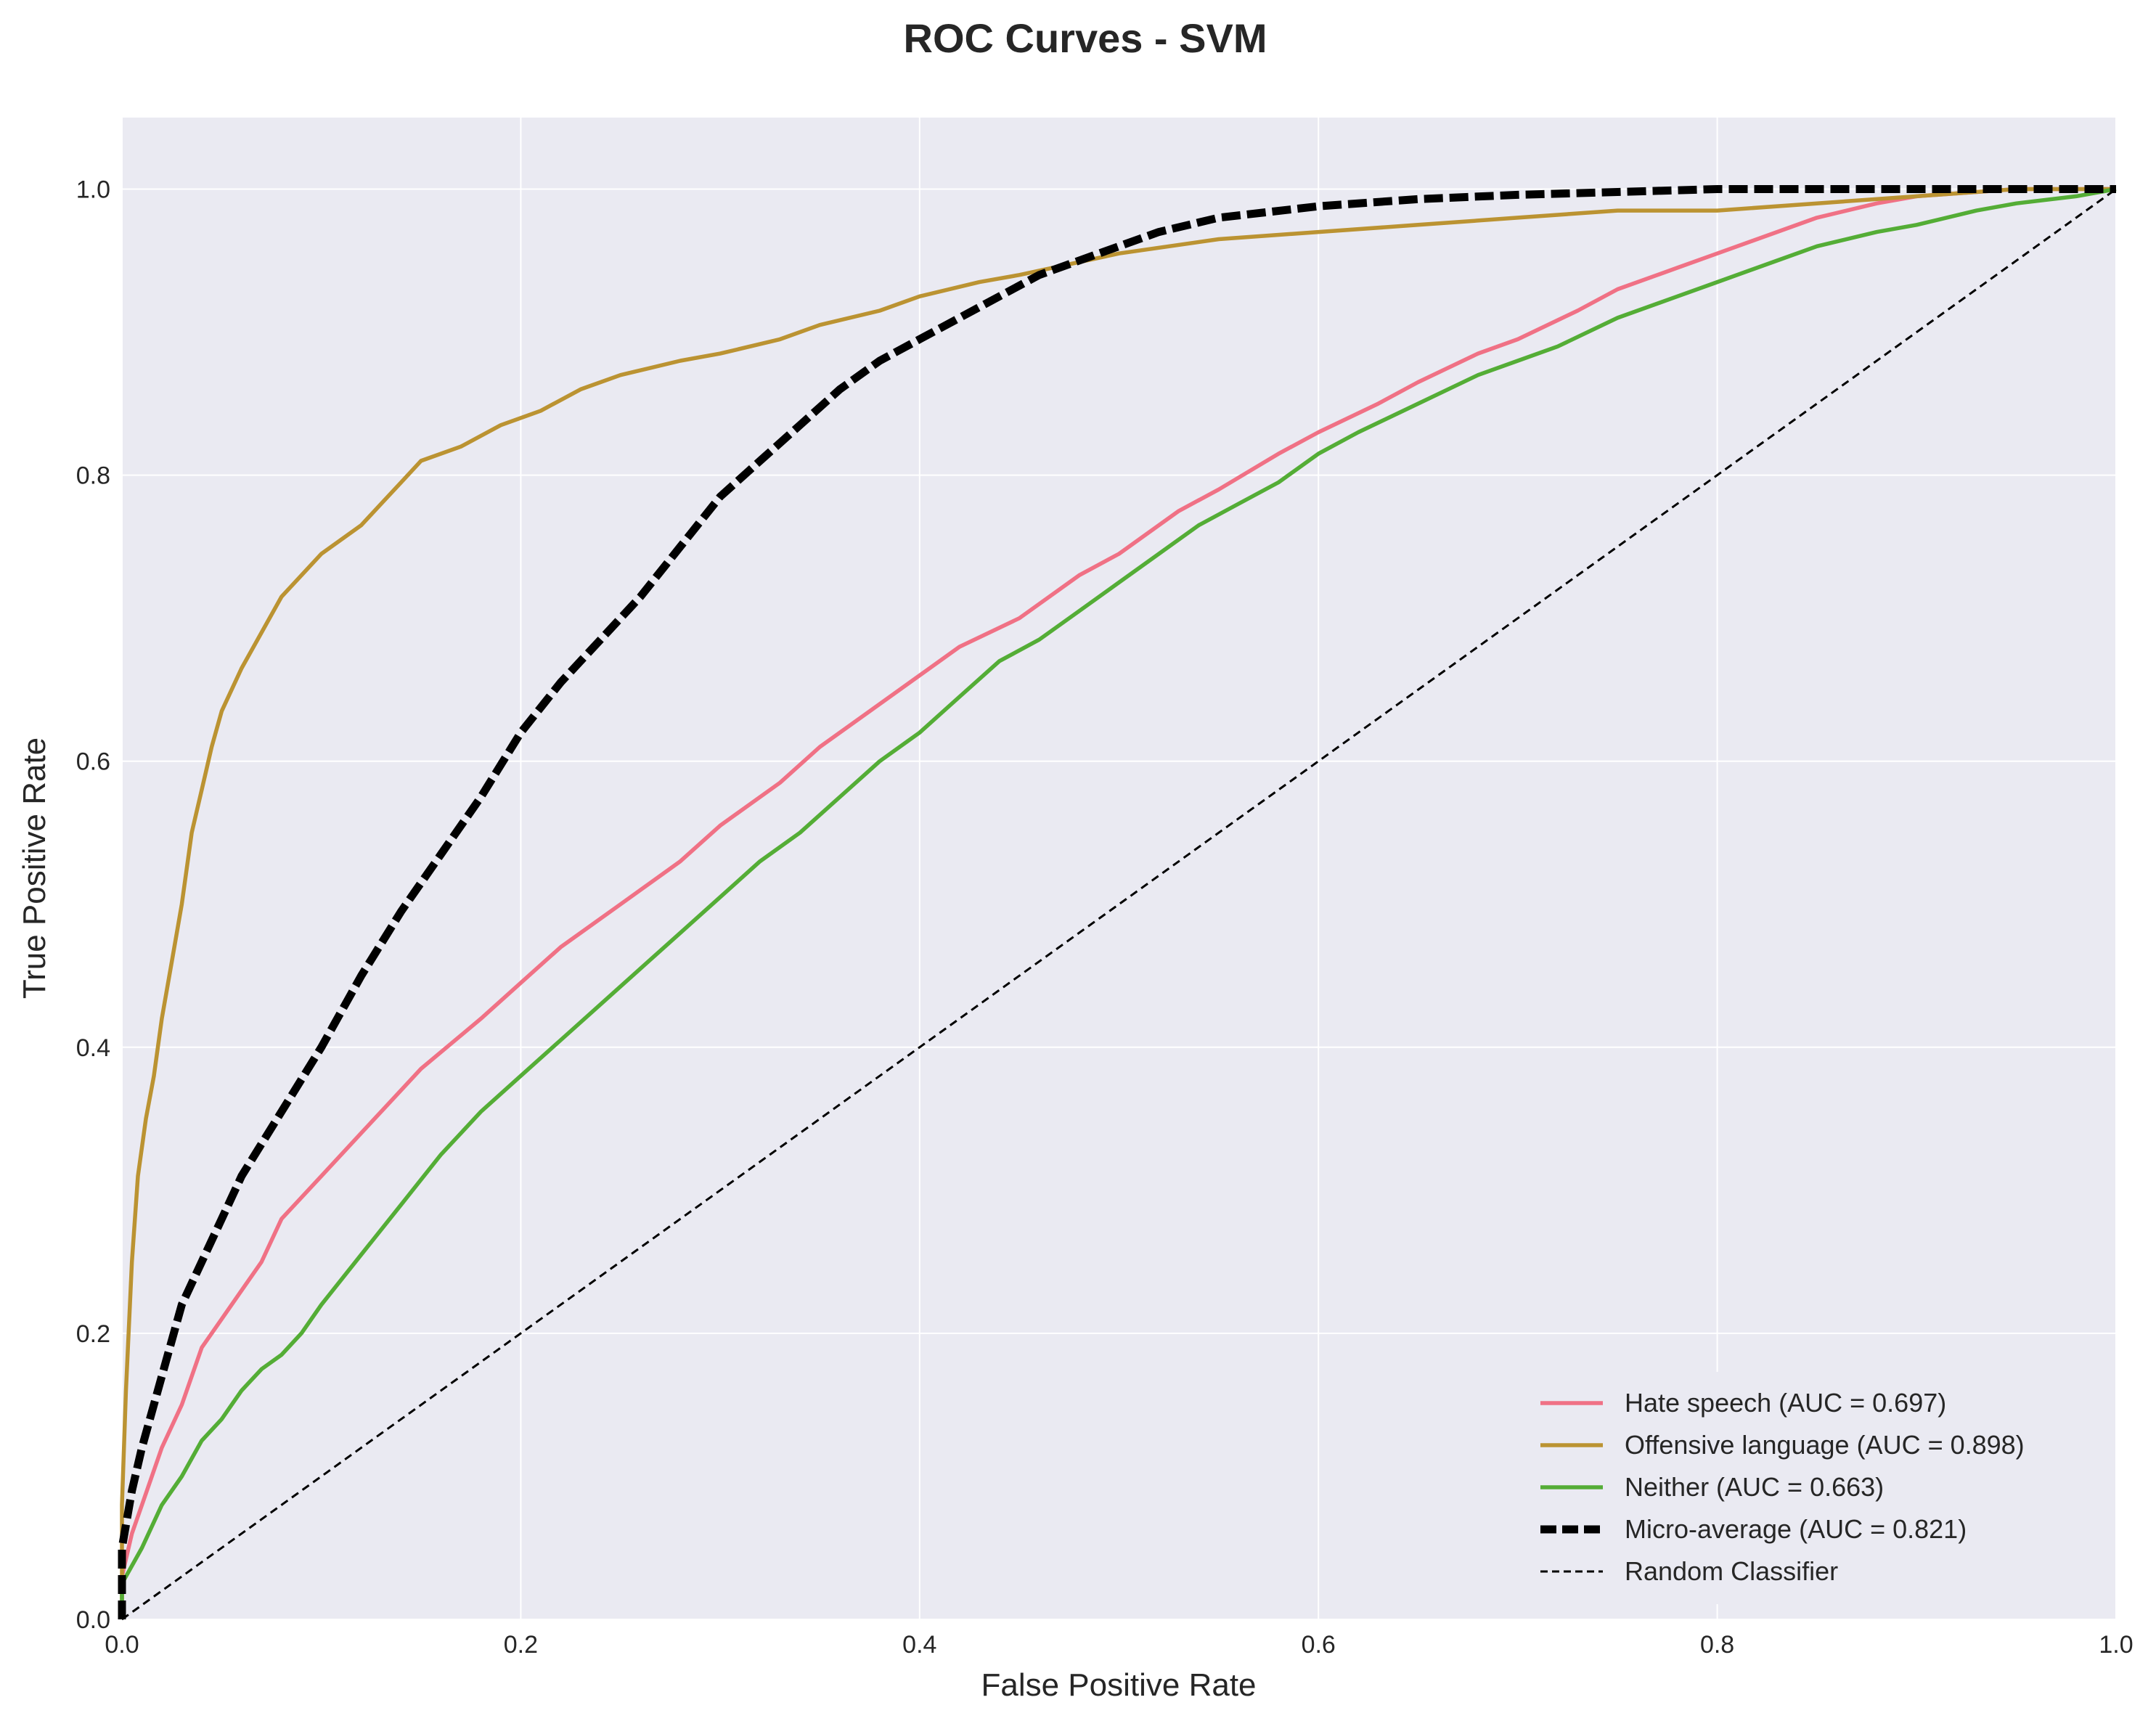 The width and height of the screenshot is (2156, 1721). I want to click on y-tick-labels: 0.0 0.2 0.4 0.6 0.8 1.0, so click(93, 905).